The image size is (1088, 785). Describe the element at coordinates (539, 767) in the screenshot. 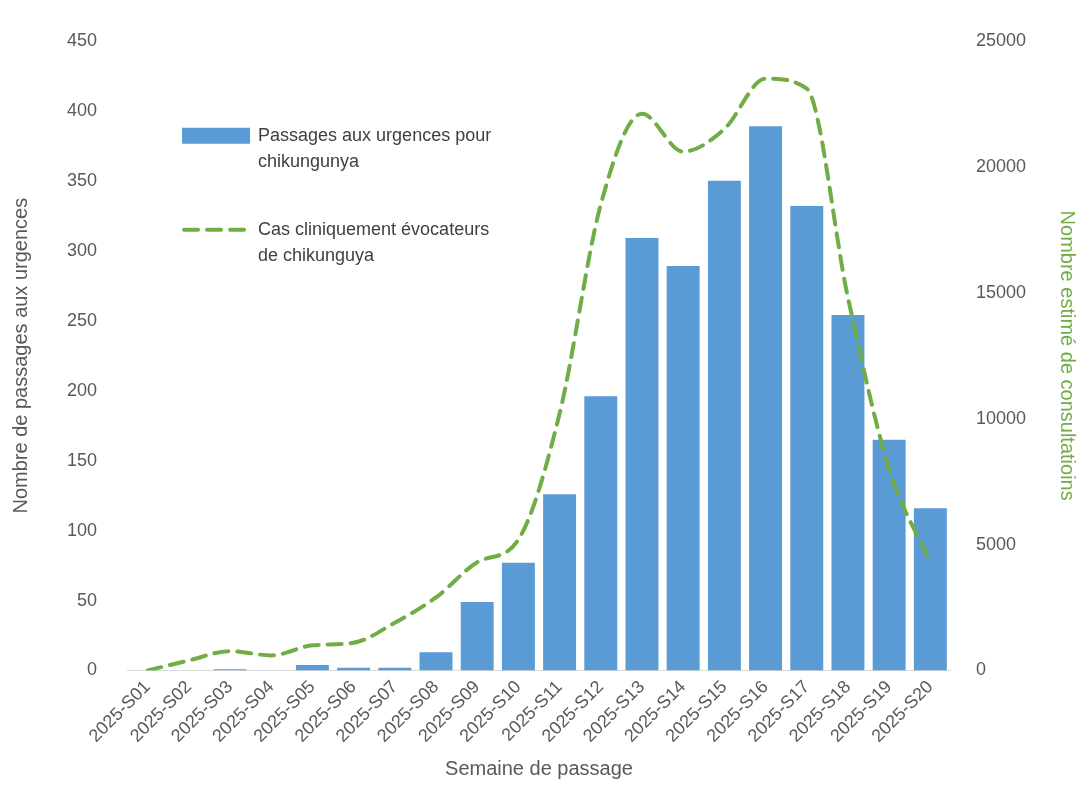

I see `x-axis-title: Semaine de passage` at that location.